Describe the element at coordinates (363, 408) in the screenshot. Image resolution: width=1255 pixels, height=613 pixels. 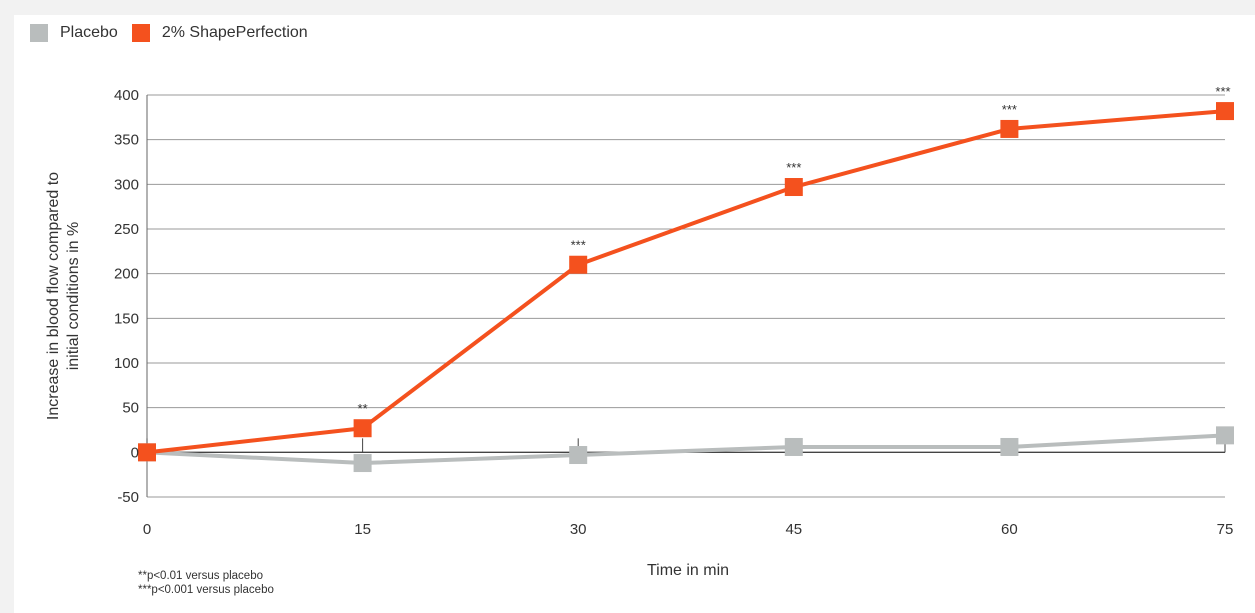
I see `significance-label-15: **` at that location.